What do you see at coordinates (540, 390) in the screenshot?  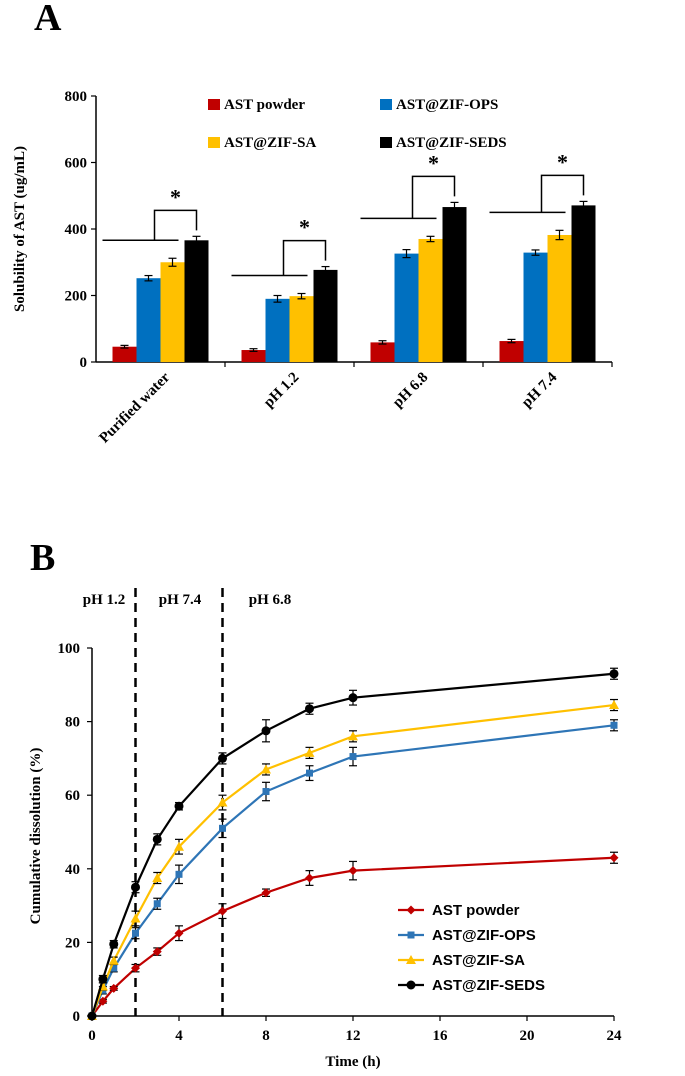 I see `x-tick-label-a: pH 7.4` at bounding box center [540, 390].